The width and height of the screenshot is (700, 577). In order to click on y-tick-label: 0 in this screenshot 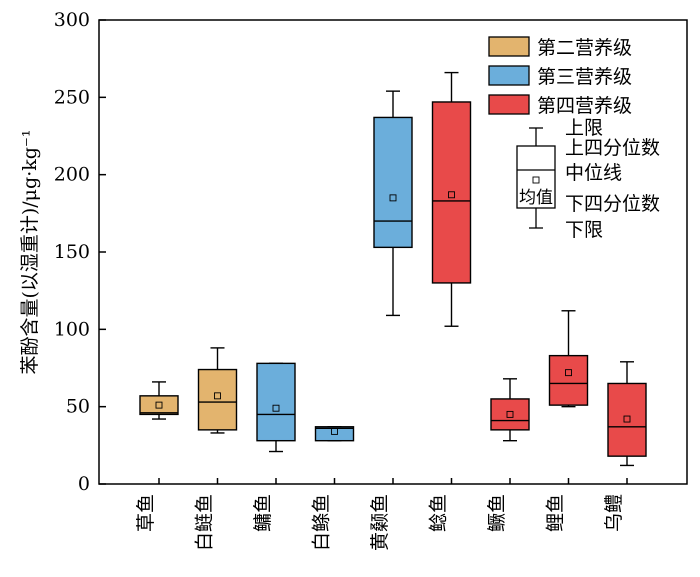, I will do `click(84, 484)`.